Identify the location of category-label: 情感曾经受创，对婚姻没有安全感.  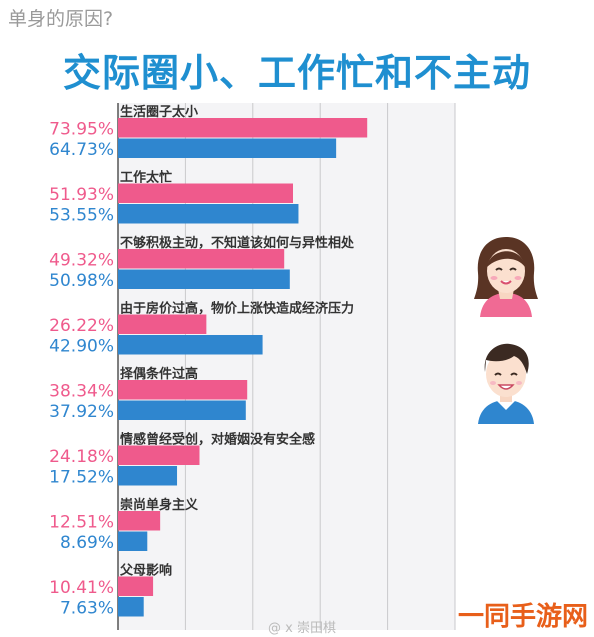
(217, 440).